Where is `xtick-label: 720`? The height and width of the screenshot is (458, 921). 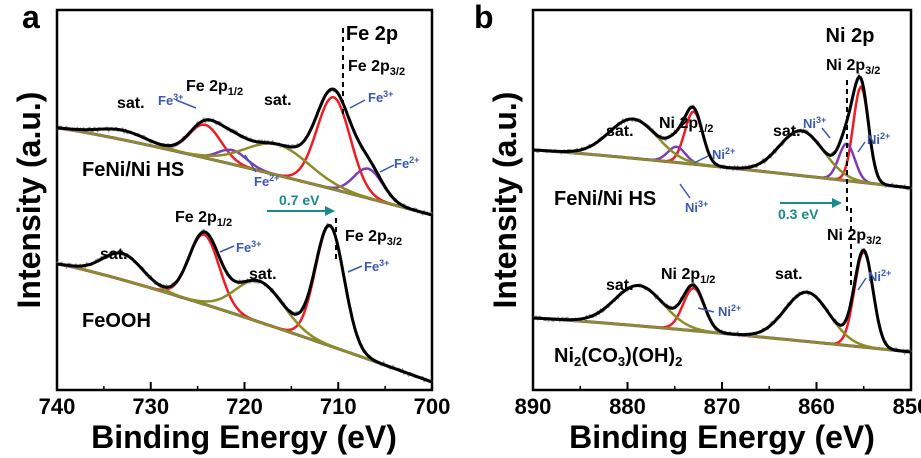 xtick-label: 720 is located at coordinates (244, 406).